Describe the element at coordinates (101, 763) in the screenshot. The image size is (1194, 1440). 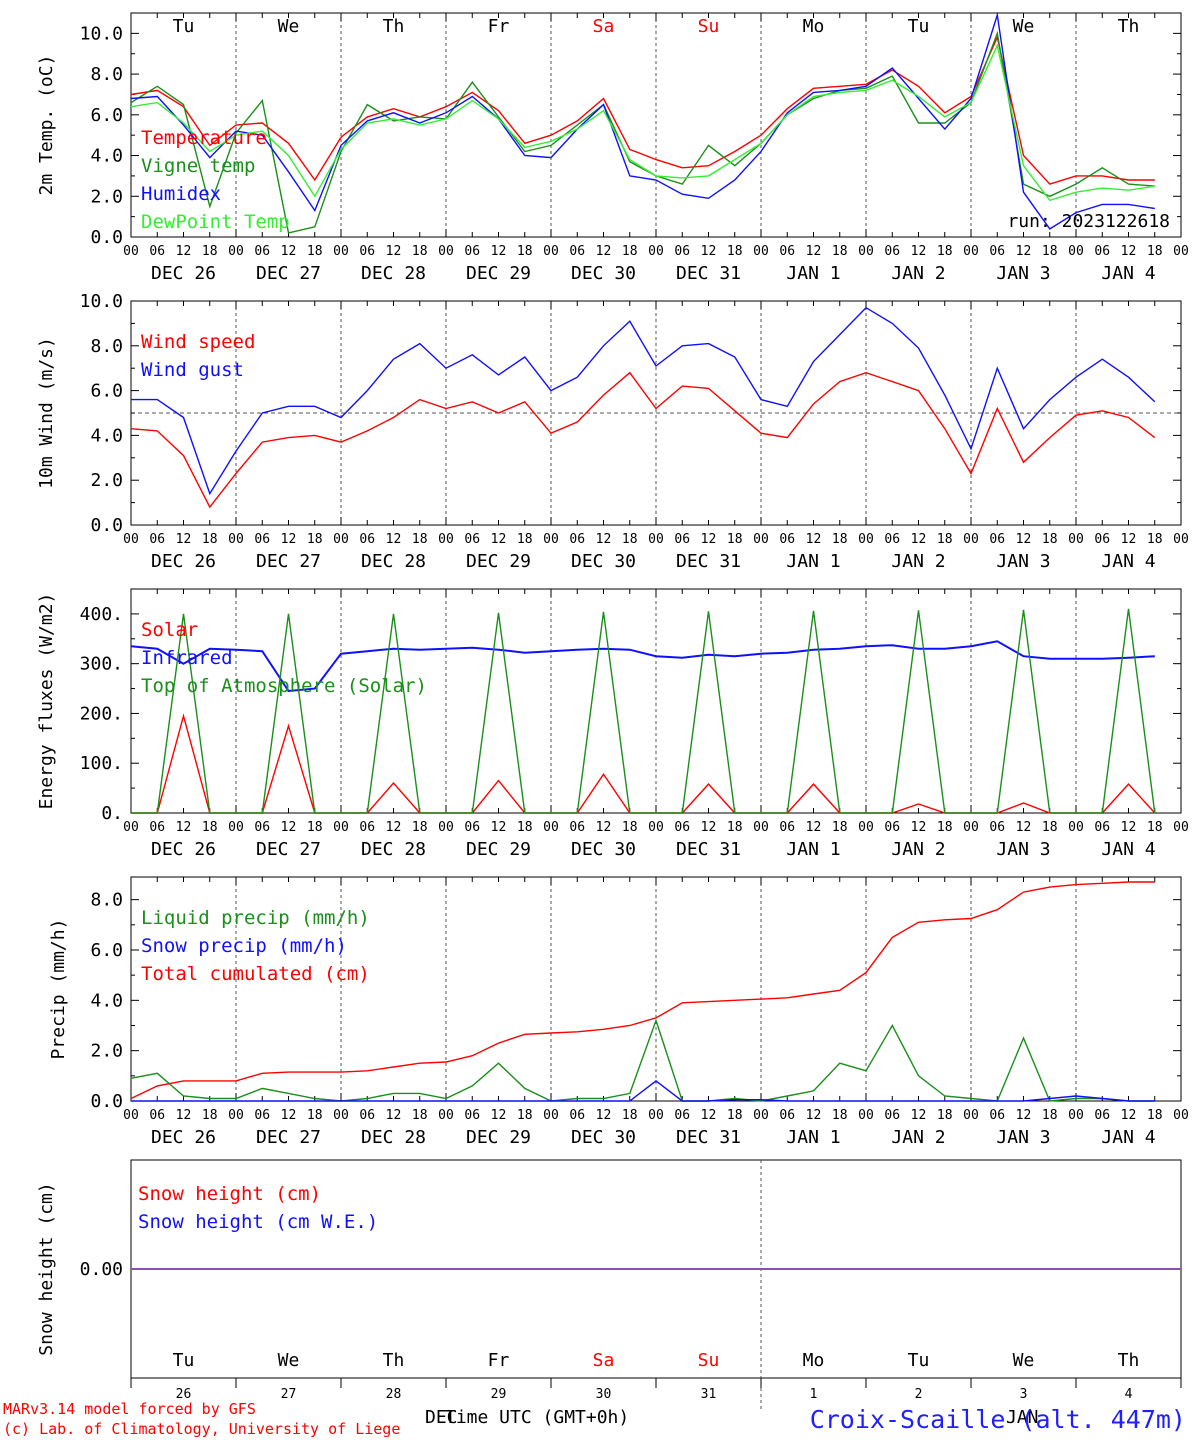
I see `y-tick-label: 100.` at that location.